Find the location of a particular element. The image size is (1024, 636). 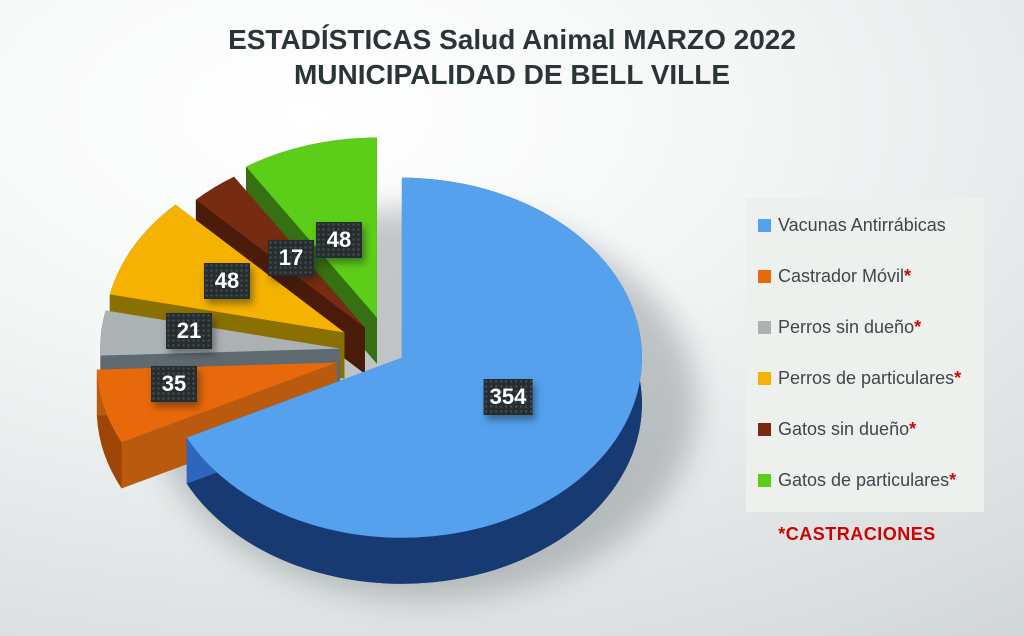

pie-data-label-gatos-de-particulares: 48 is located at coordinates (339, 240).